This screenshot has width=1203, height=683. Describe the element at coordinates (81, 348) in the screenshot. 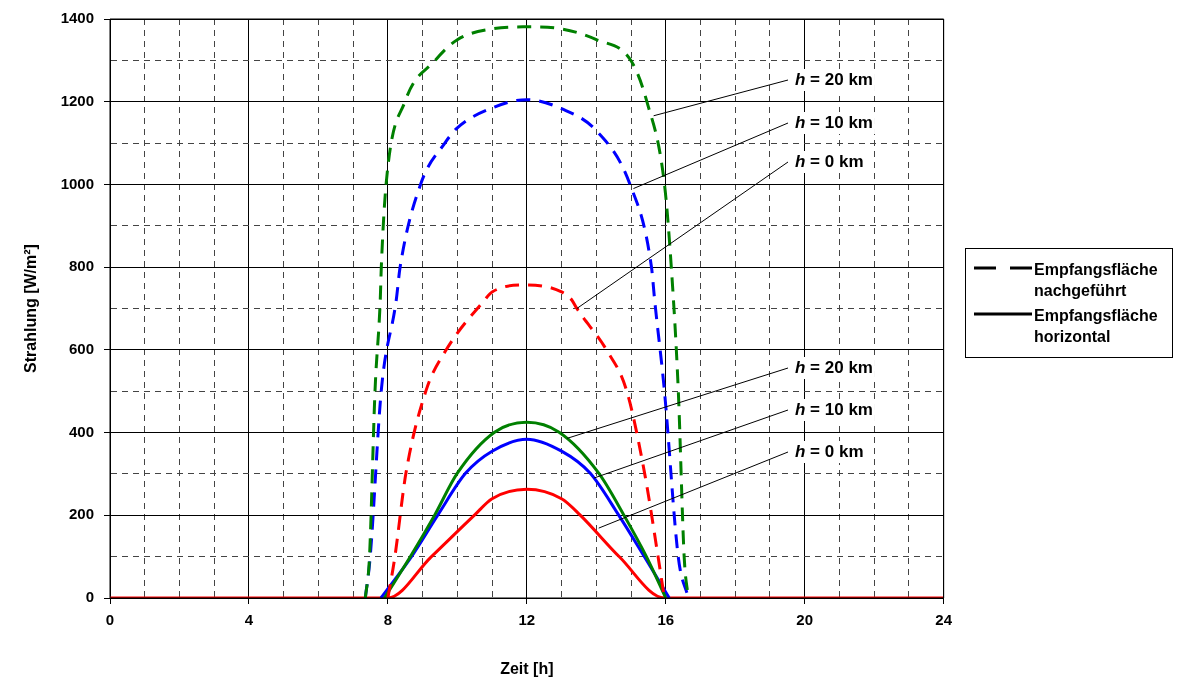

I see `y-tick-label: 600` at that location.